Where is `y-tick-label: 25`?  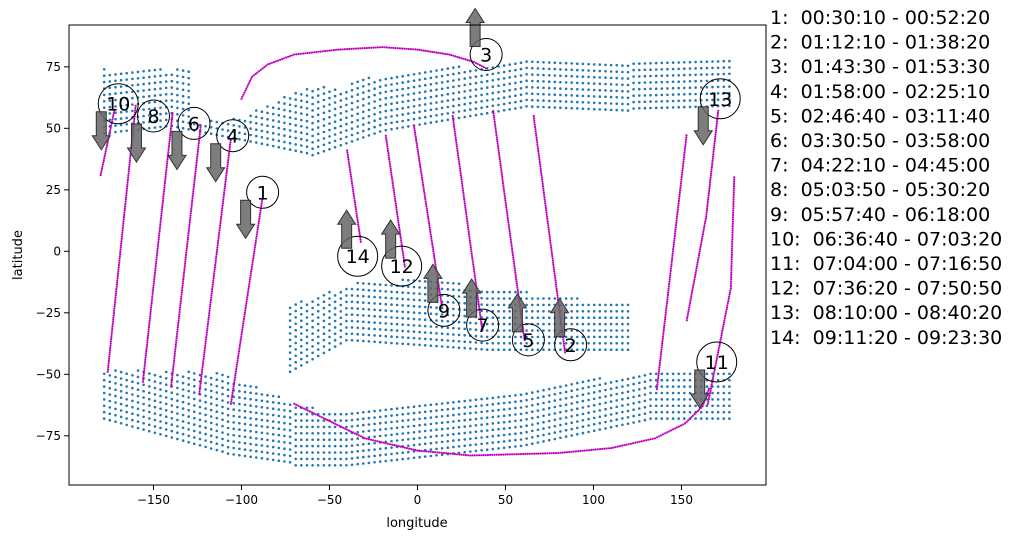
y-tick-label: 25 is located at coordinates (53, 190).